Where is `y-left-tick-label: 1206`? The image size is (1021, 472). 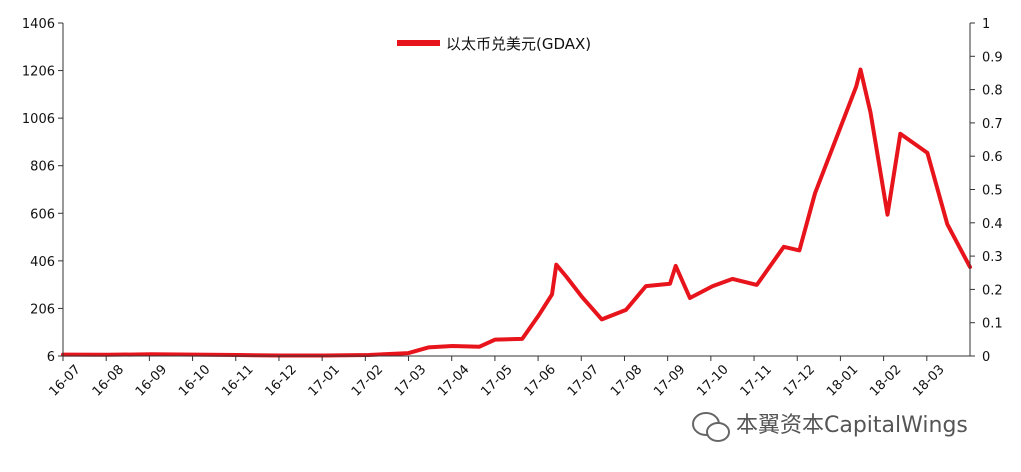
y-left-tick-label: 1206 is located at coordinates (38, 72).